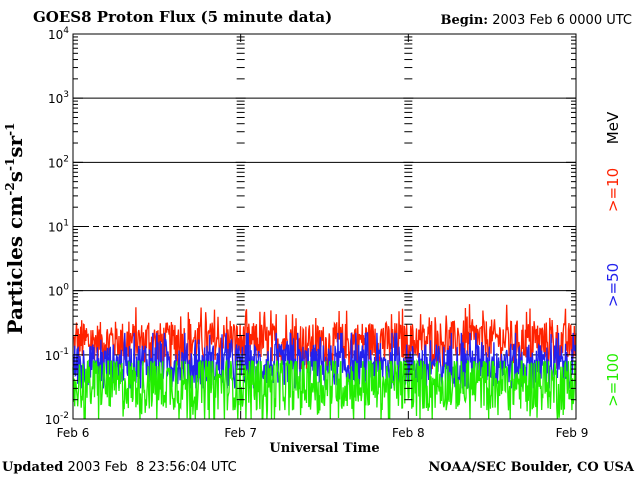  I want to click on begin-value: 2003 Feb 6 0000 UTC, so click(562, 20).